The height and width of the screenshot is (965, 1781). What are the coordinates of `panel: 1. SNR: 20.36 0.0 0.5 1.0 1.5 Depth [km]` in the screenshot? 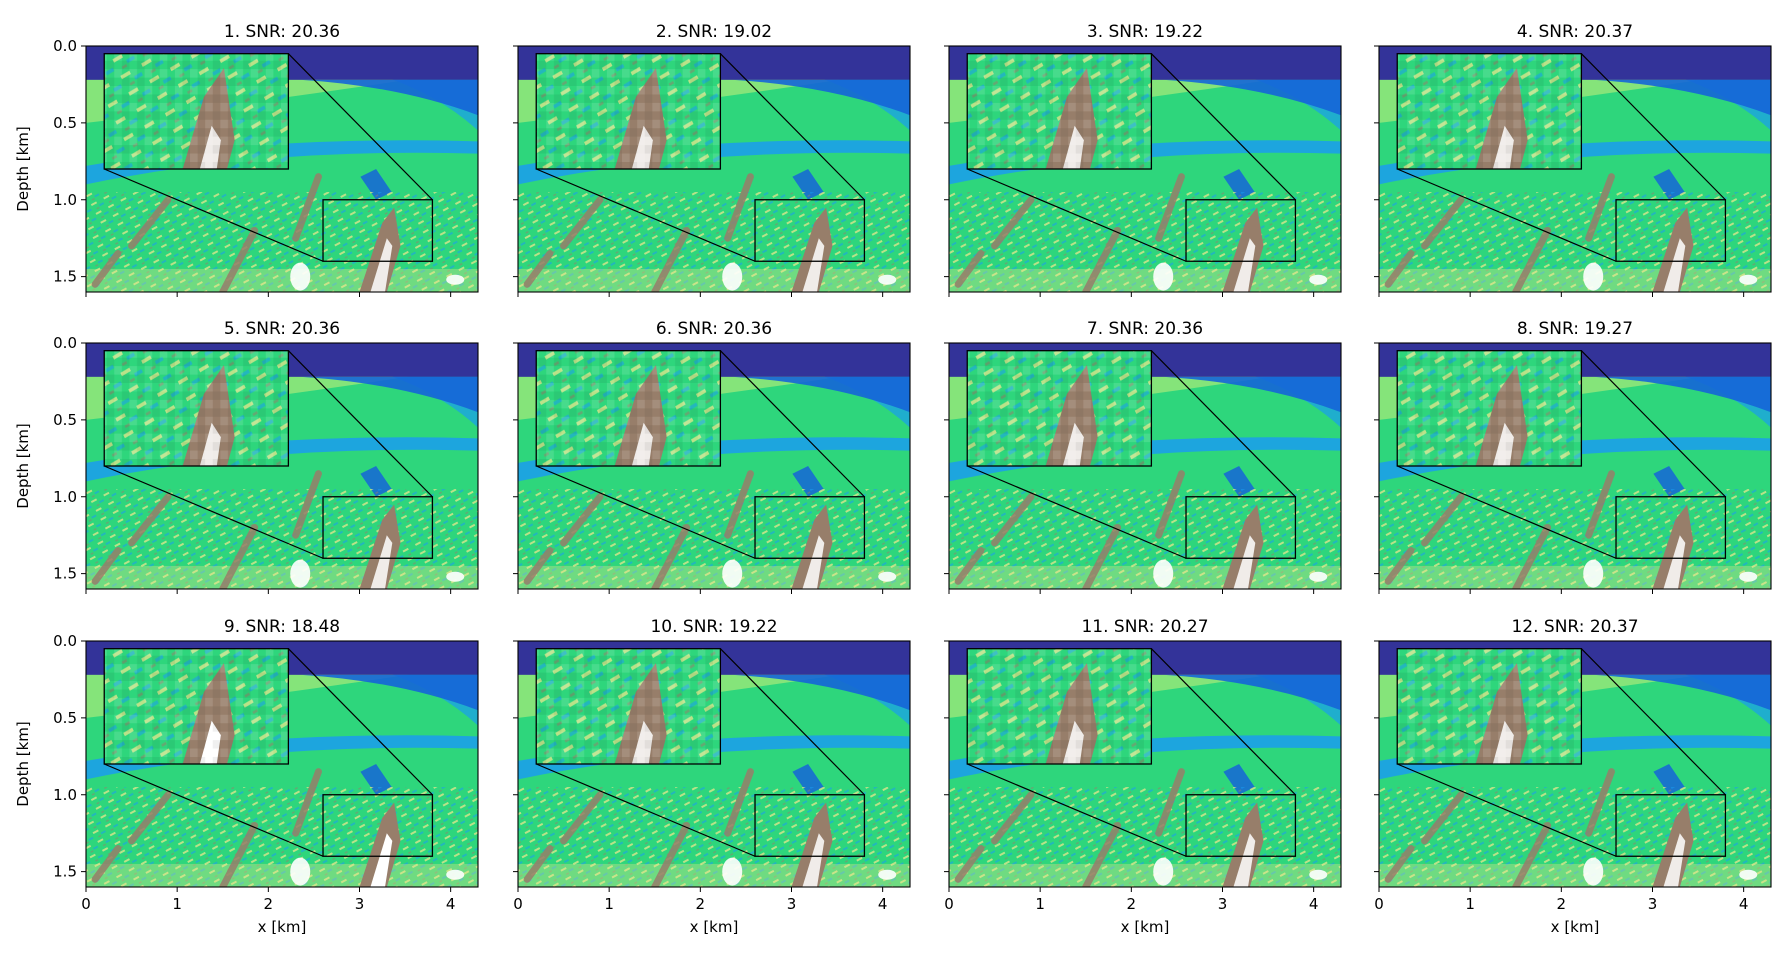 It's located at (246, 159).